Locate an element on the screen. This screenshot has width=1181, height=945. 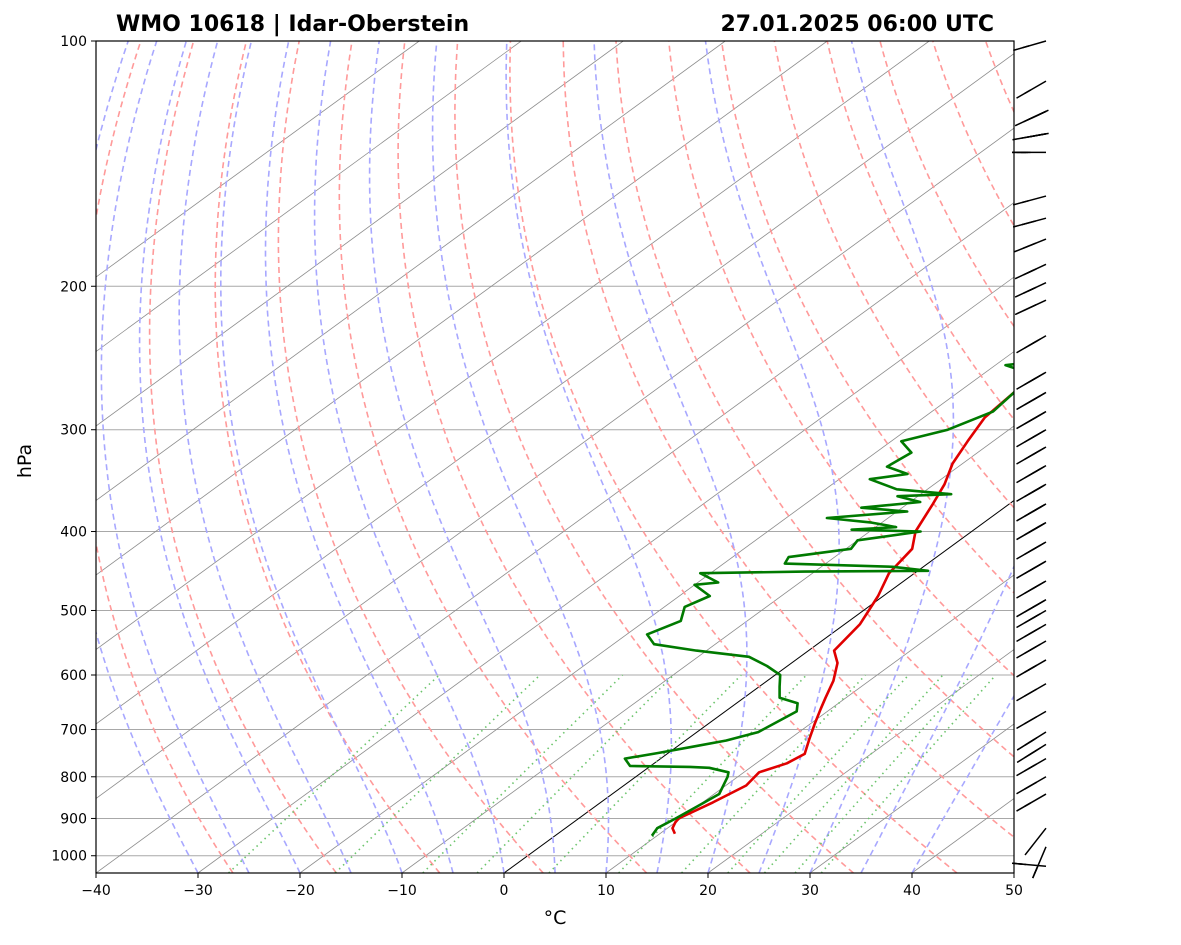
y-axis-label: hPa is located at coordinates (25, 461).